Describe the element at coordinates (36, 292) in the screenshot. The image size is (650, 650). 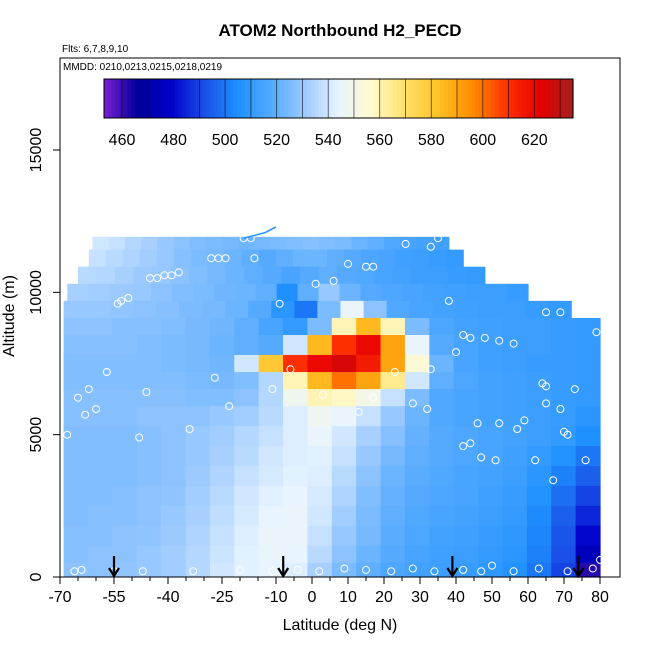
I see `y-tick-label: 10000` at that location.